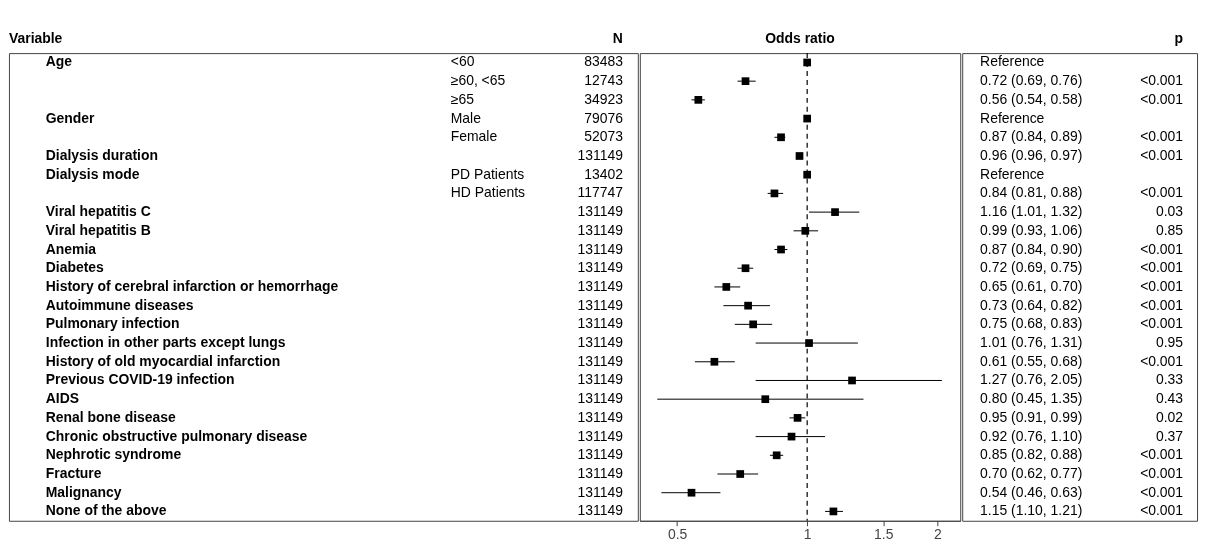  What do you see at coordinates (83, 491) in the screenshot?
I see `text: Malignancy` at bounding box center [83, 491].